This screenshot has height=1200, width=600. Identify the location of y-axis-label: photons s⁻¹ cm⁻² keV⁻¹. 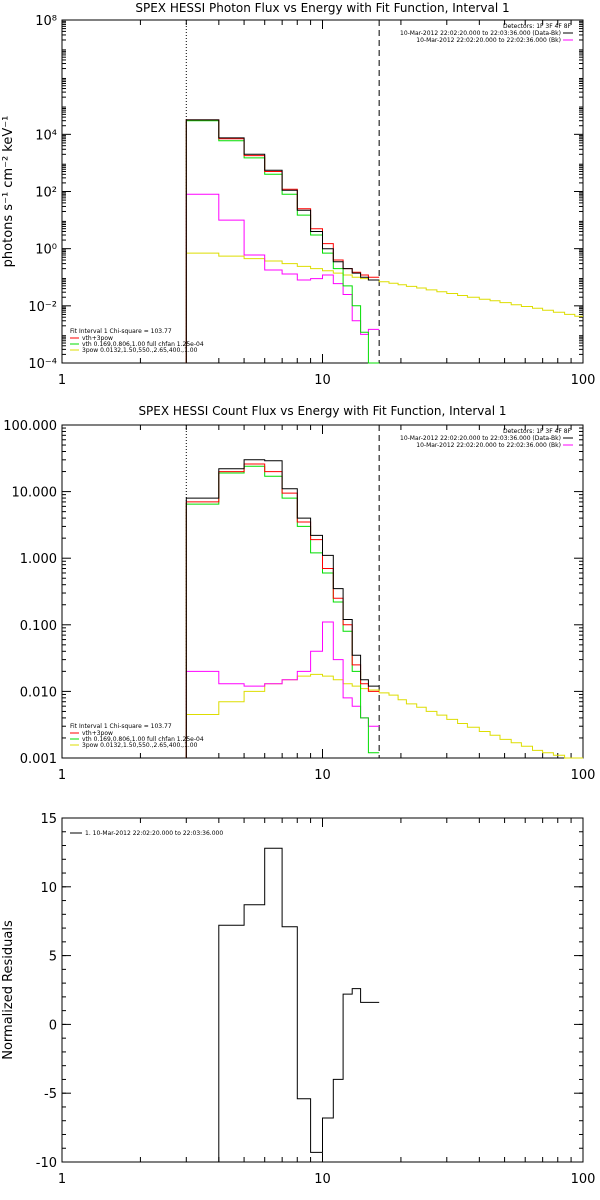
(8, 192).